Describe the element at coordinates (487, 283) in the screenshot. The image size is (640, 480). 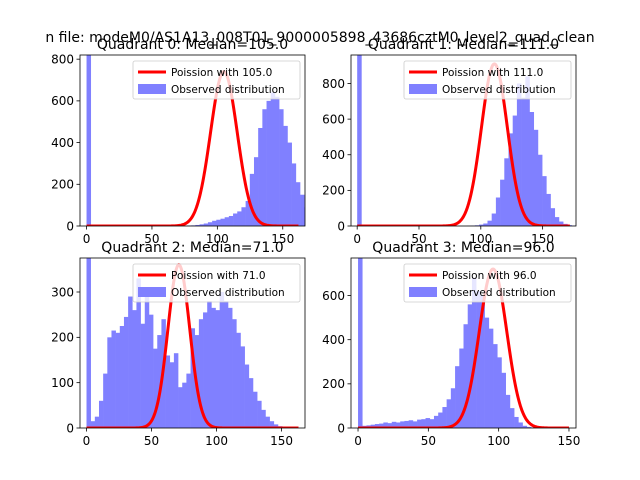
I see `legend: Poission with 96.0 Observed distribution` at that location.